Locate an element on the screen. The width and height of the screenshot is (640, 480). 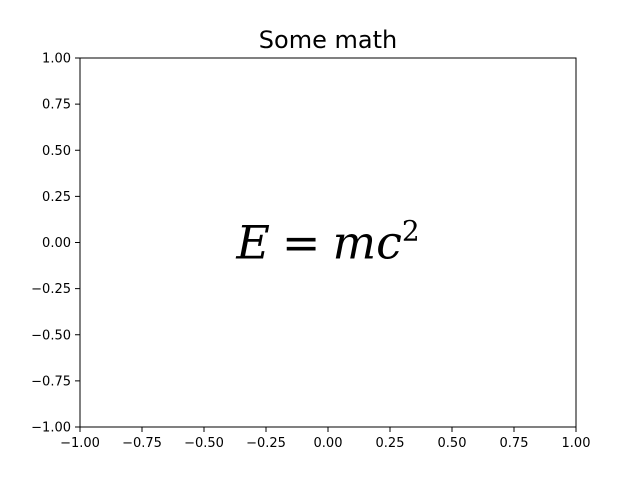
y-tick-label: −0.75 is located at coordinates (51, 381).